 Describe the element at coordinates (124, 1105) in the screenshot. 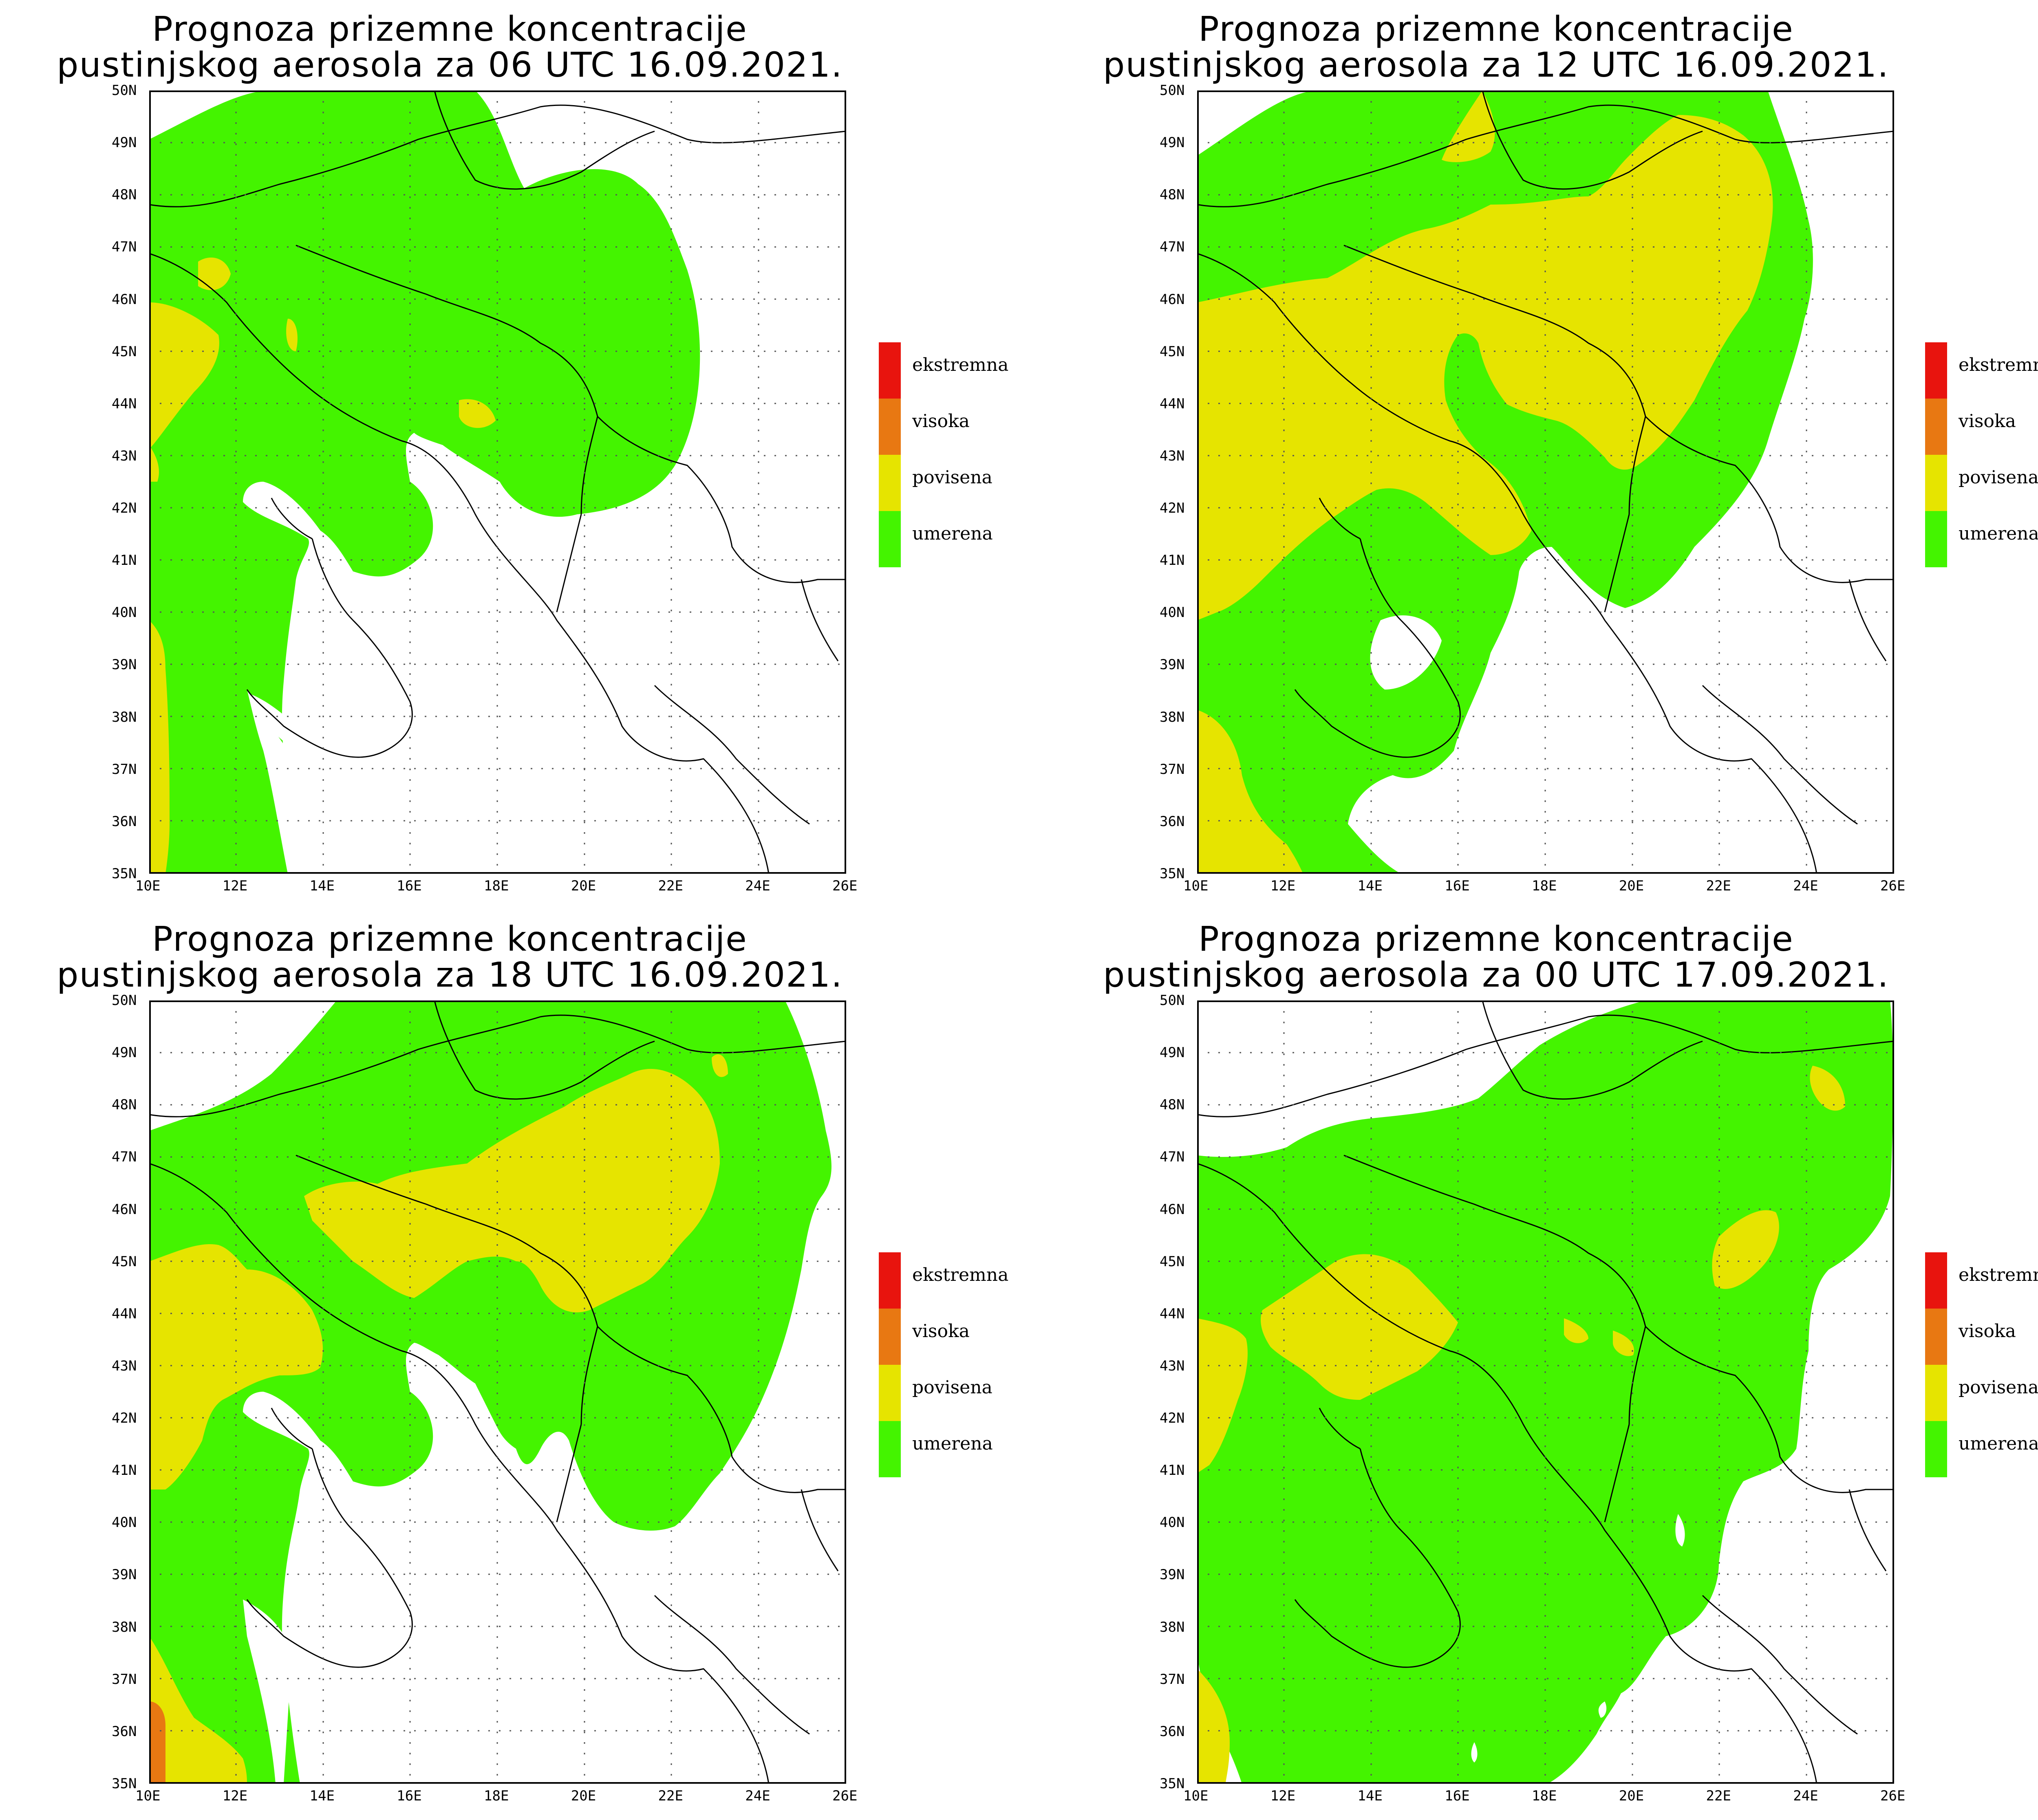

I see `lat-tick-label: 48N` at that location.